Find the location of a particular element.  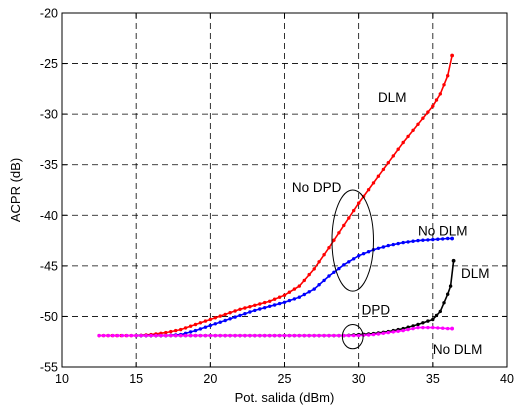

x-tick-label: 10 is located at coordinates (62, 379).